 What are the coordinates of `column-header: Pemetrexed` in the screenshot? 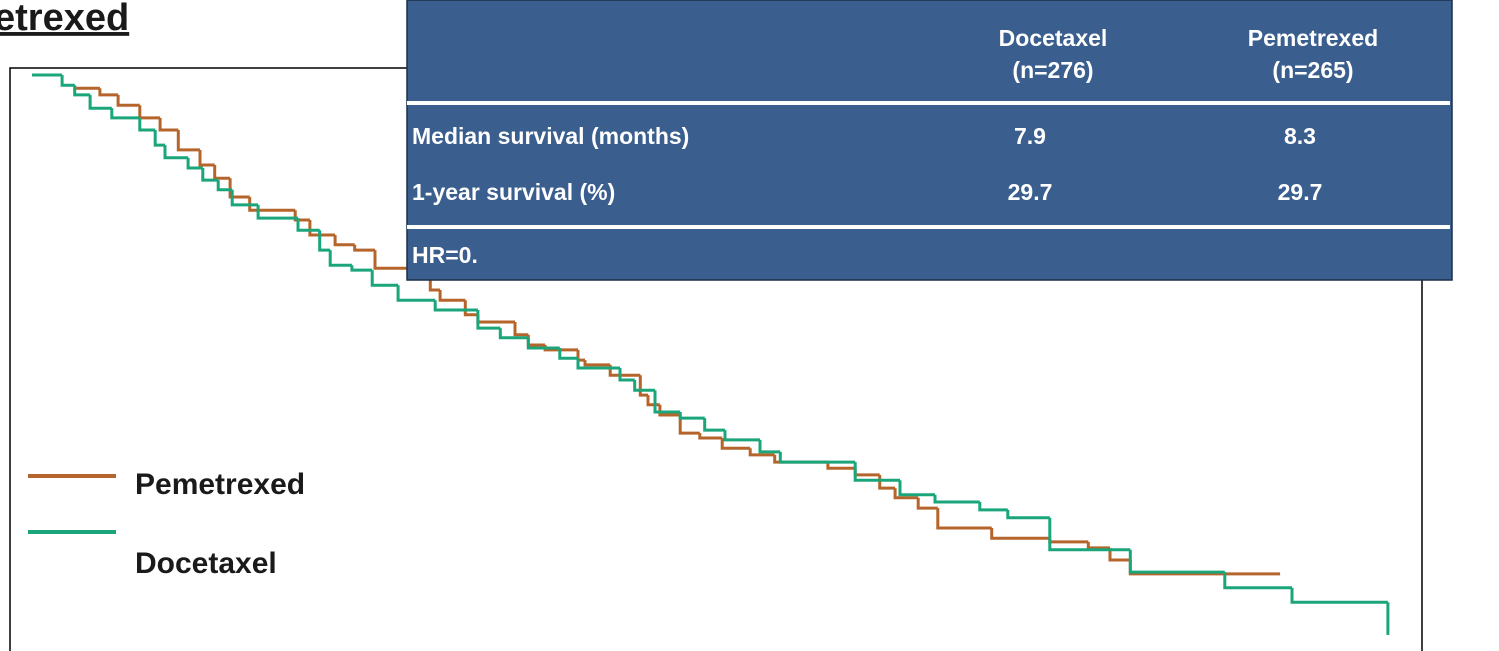 It's located at (1313, 38).